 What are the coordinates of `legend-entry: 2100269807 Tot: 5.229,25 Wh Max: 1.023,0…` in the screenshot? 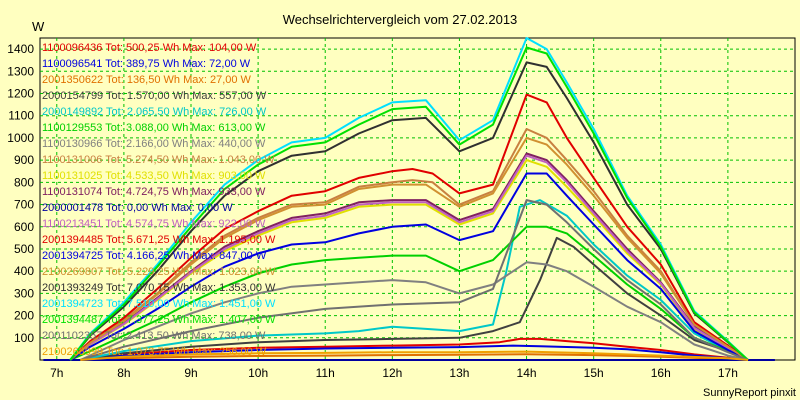 It's located at (159, 272).